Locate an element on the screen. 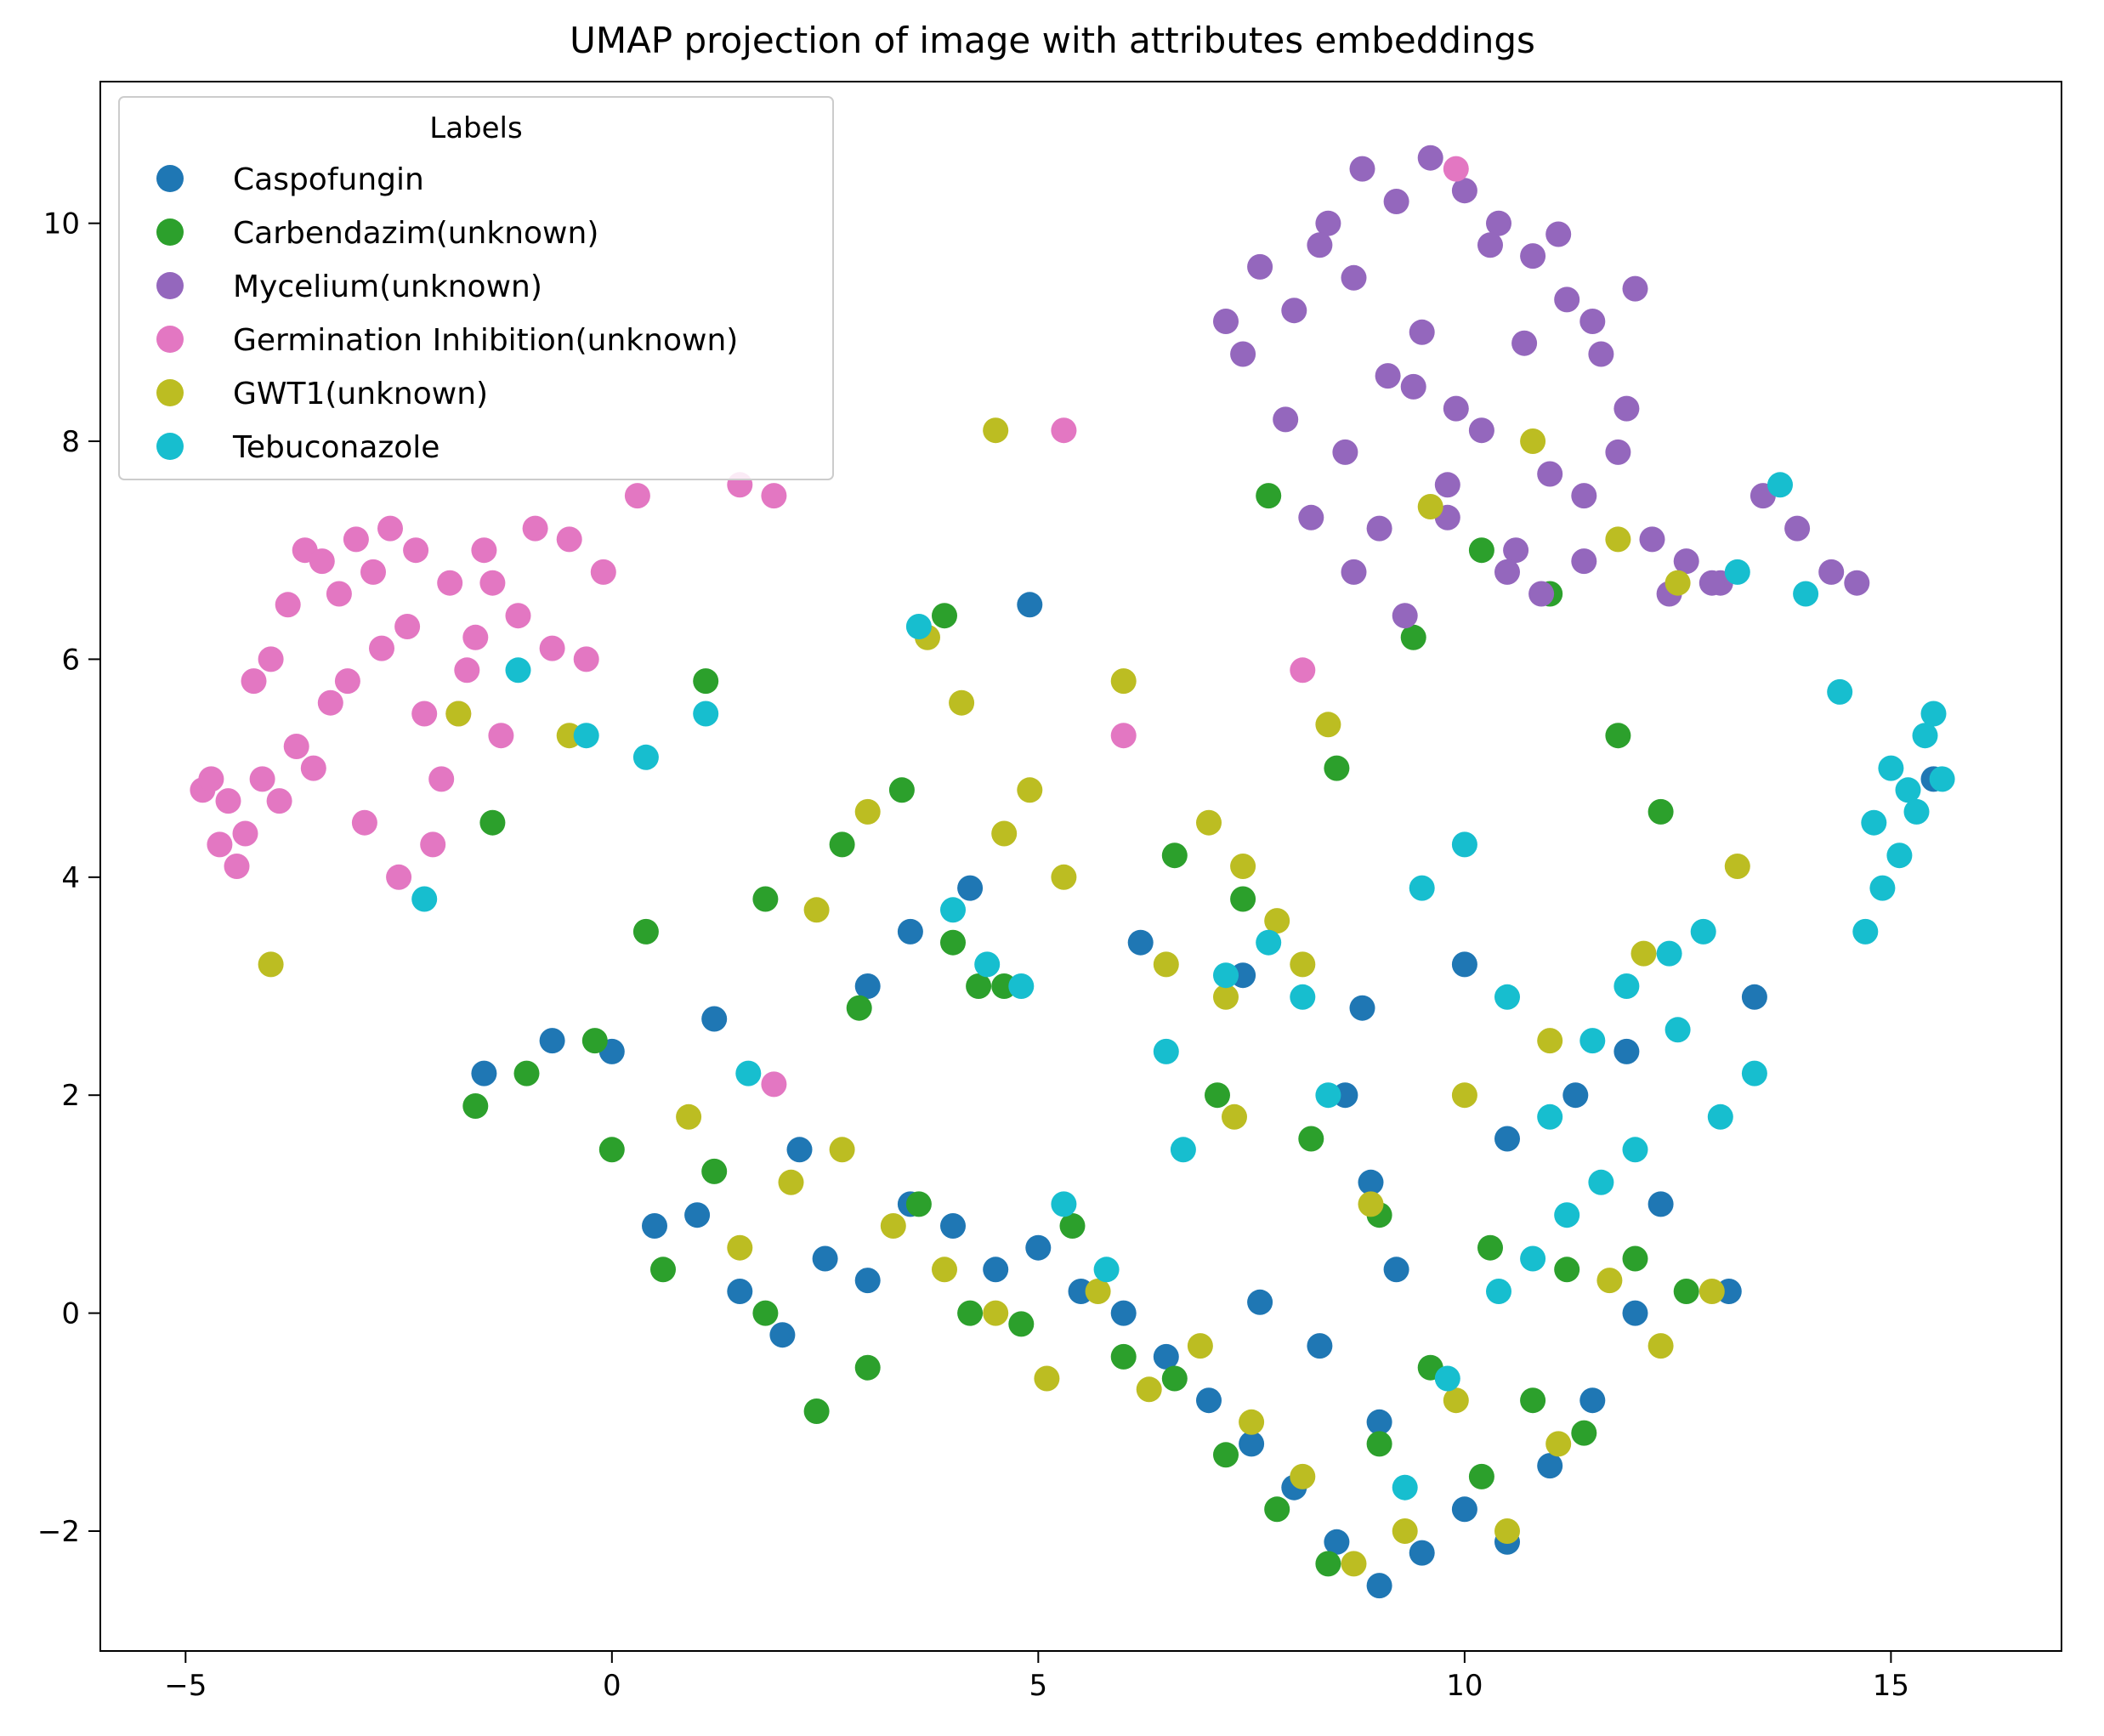  legend-marker-gwt1-unknown is located at coordinates (170, 393).